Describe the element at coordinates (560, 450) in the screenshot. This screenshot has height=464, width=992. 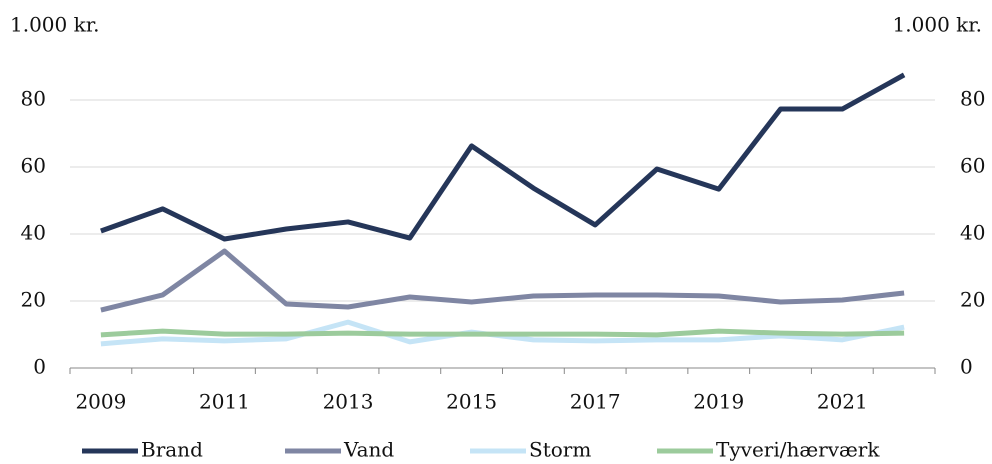
I see `legend-label: Storm` at that location.